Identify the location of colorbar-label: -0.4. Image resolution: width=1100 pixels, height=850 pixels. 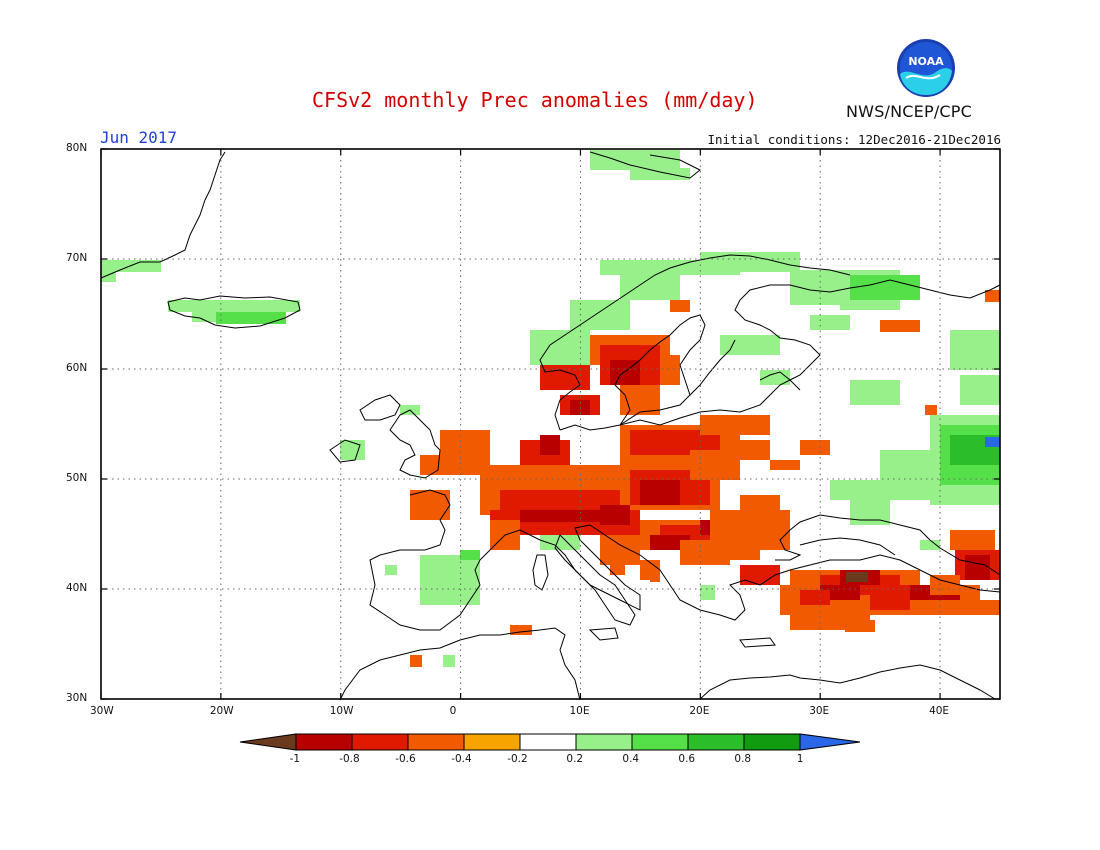
(461, 759).